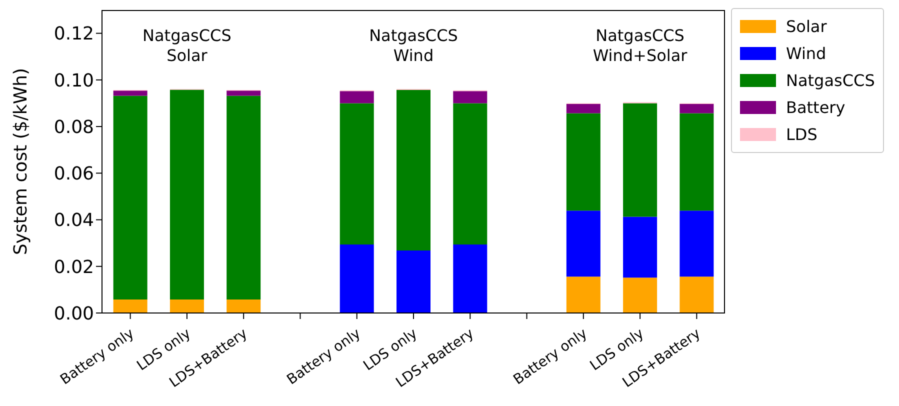  Describe the element at coordinates (806, 53) in the screenshot. I see `legend-label: Wind` at that location.